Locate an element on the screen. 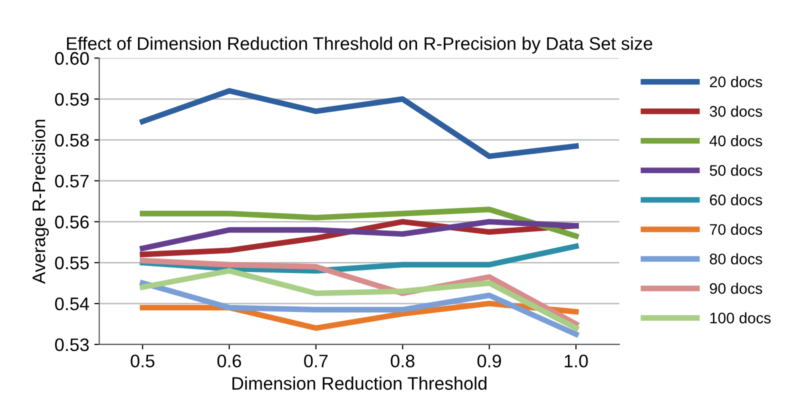 Image resolution: width=794 pixels, height=415 pixels. legend-label: 40 docs is located at coordinates (736, 140).